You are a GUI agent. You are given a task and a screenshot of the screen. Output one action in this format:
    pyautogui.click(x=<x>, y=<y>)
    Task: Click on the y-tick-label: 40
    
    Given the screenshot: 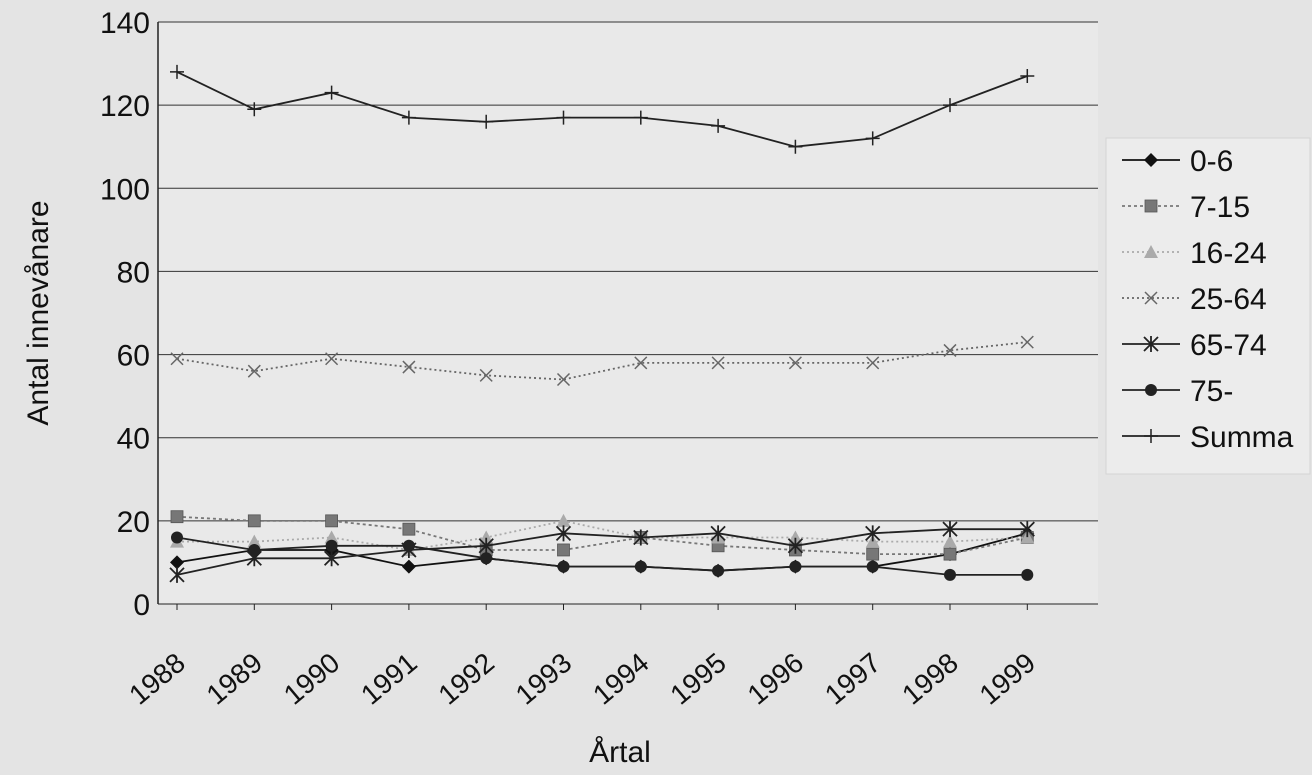 What is the action you would take?
    pyautogui.click(x=133, y=439)
    